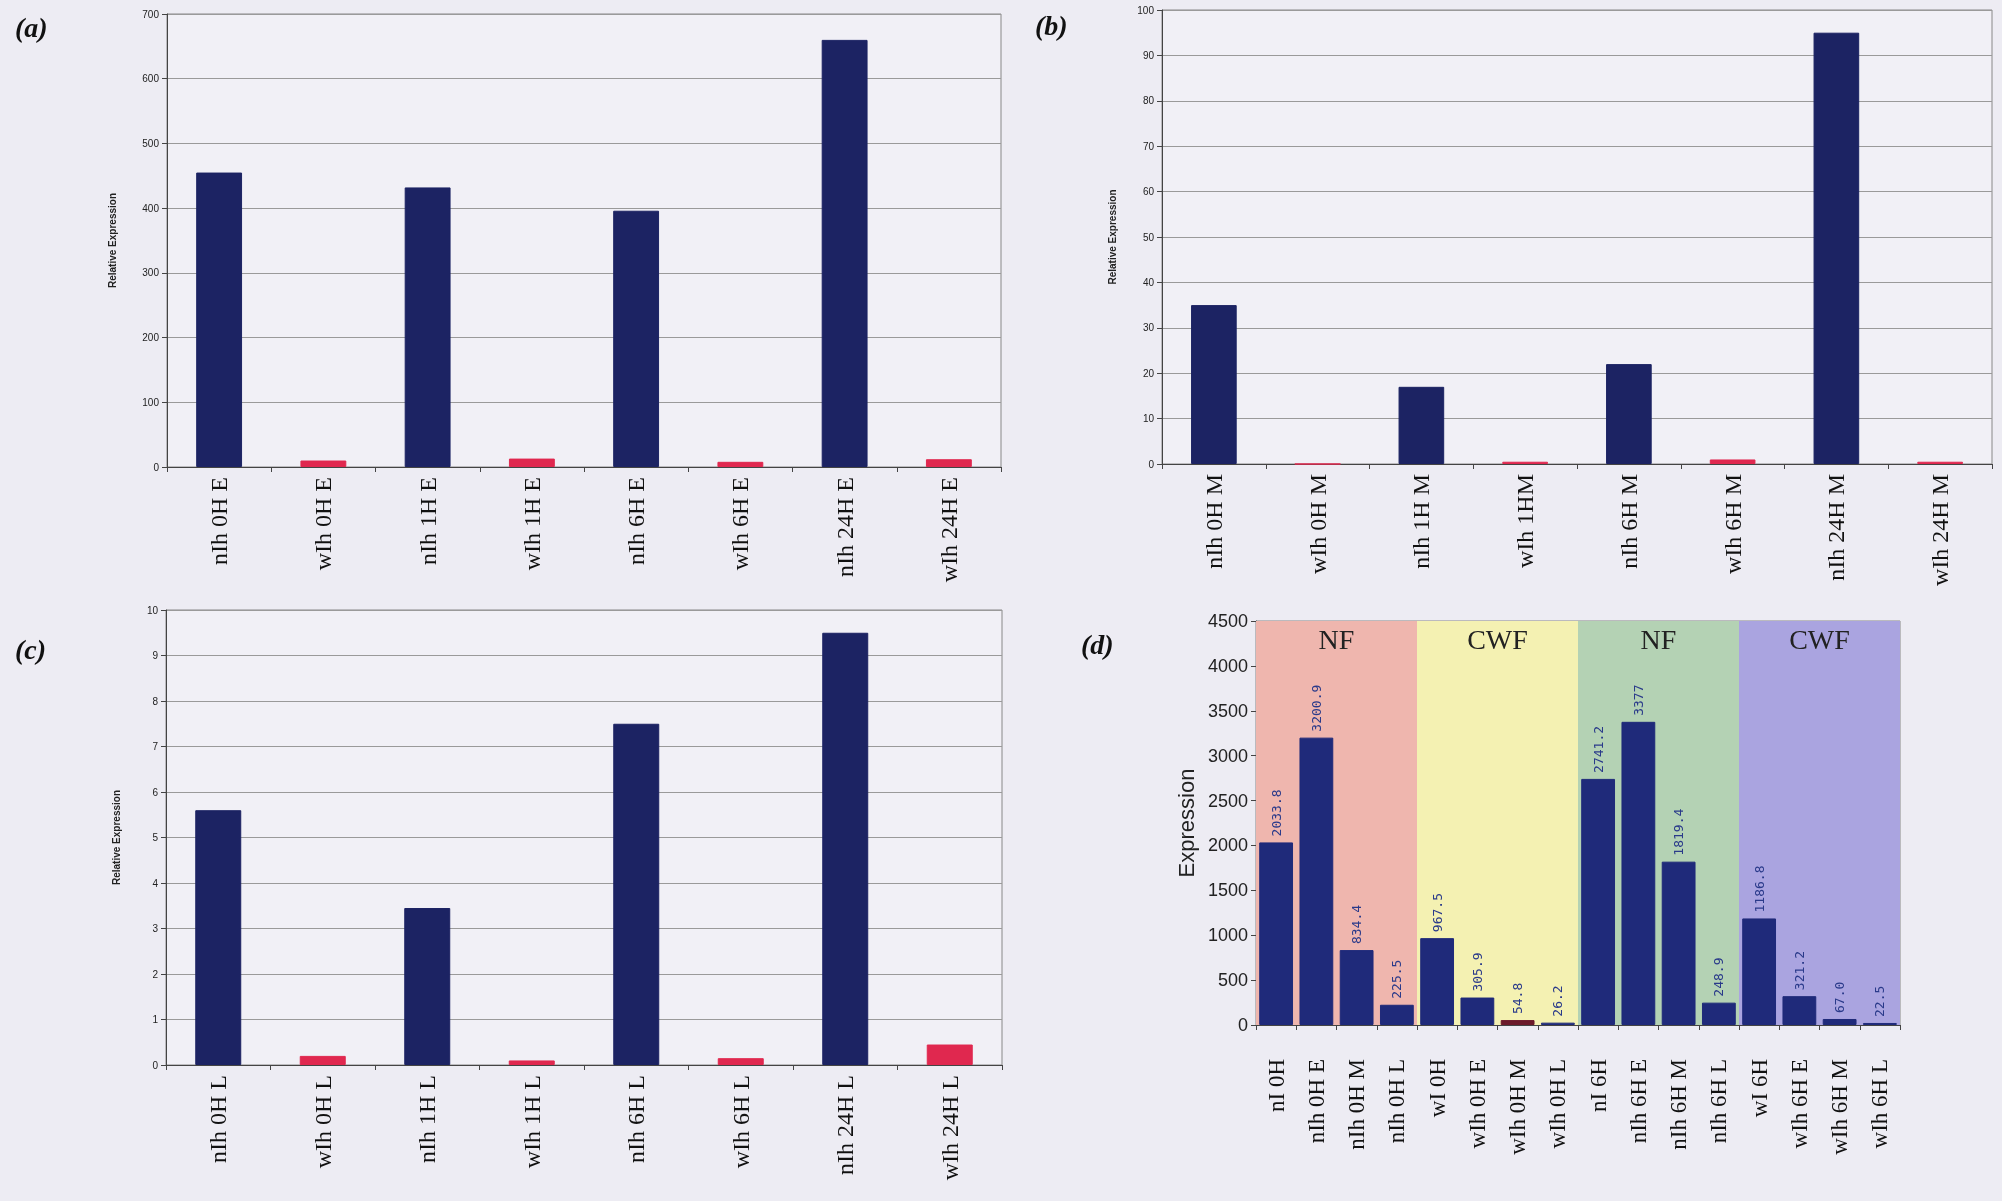 Image resolution: width=2002 pixels, height=1201 pixels. I want to click on text: (c), so click(31, 649).